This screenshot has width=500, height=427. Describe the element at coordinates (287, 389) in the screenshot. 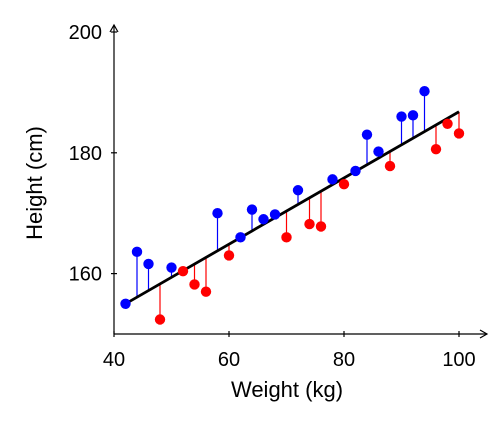

I see `x-axis-label: Weight (kg)` at that location.